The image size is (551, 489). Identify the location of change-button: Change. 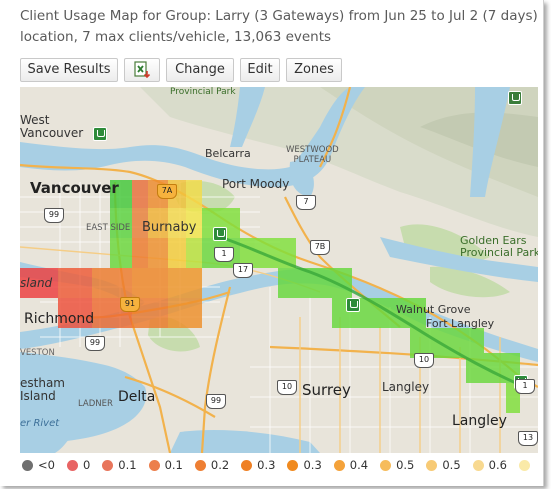
(200, 70).